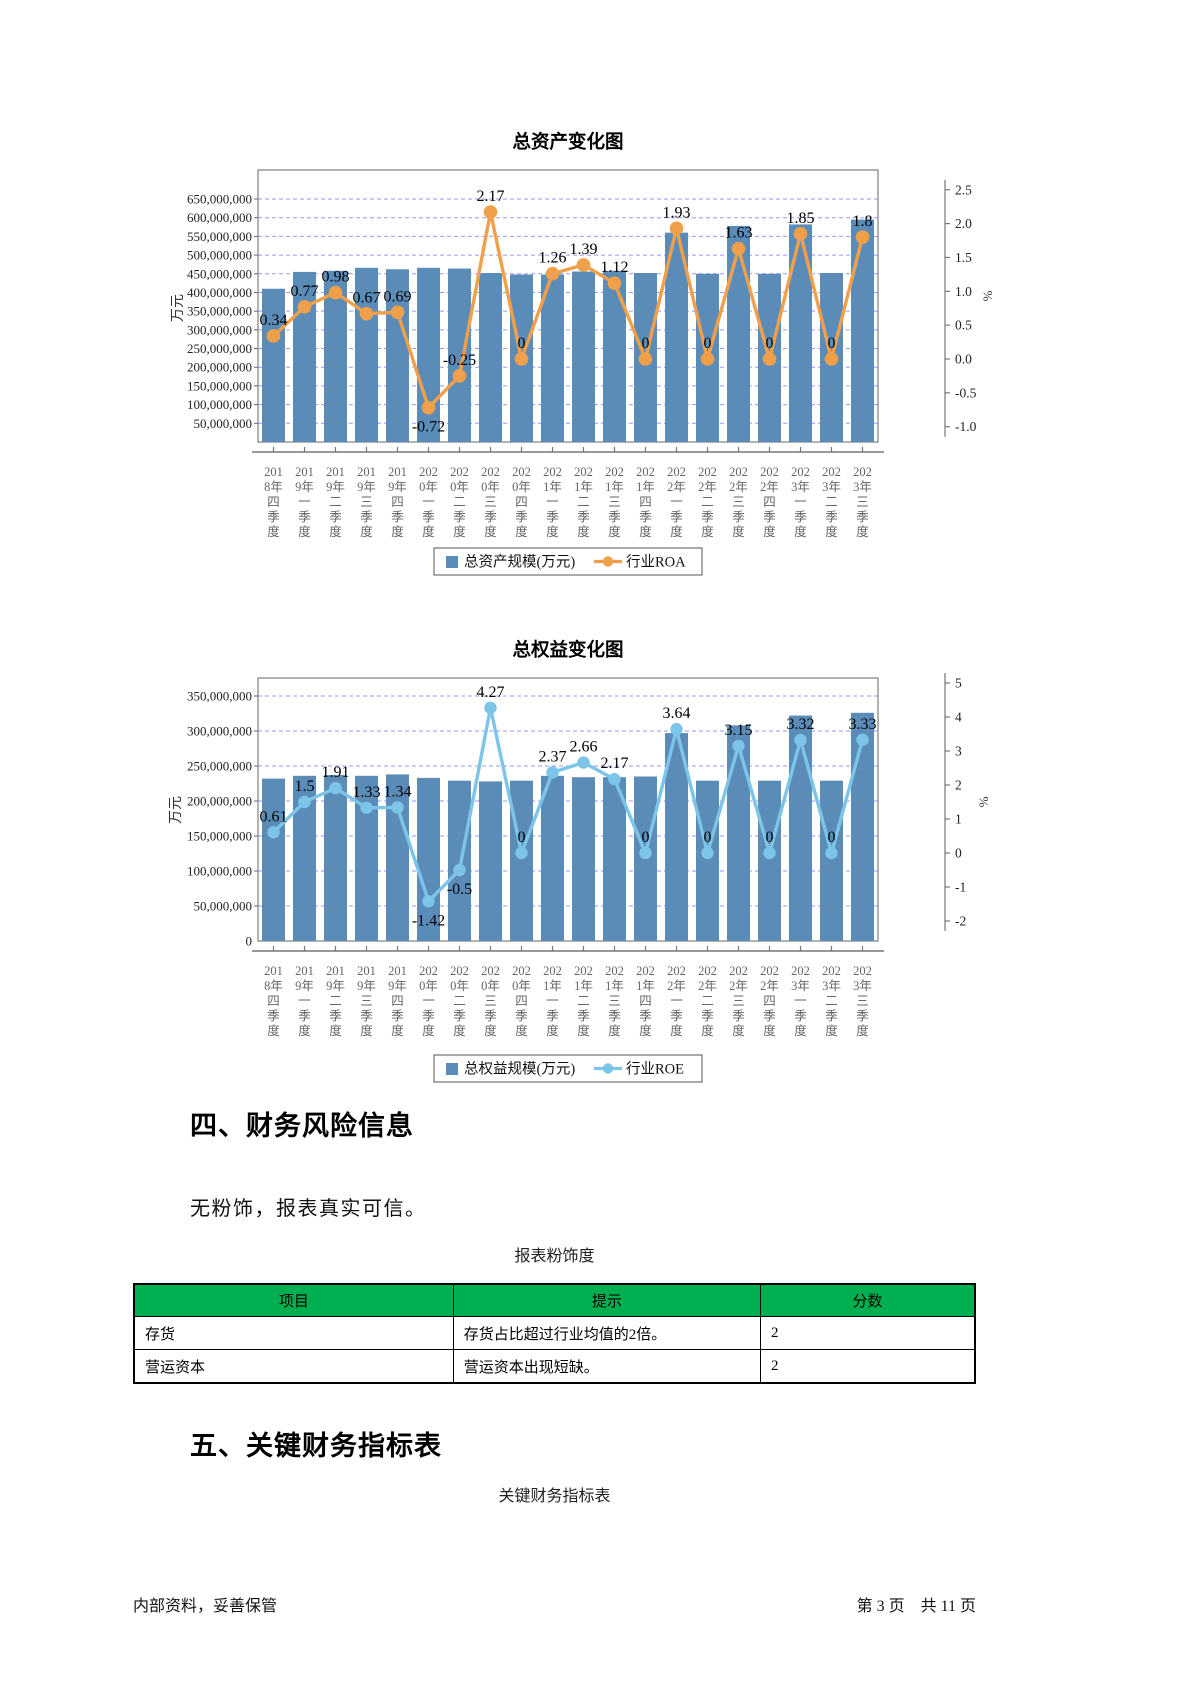  I want to click on svg-text: 200,000,000, so click(219, 367).